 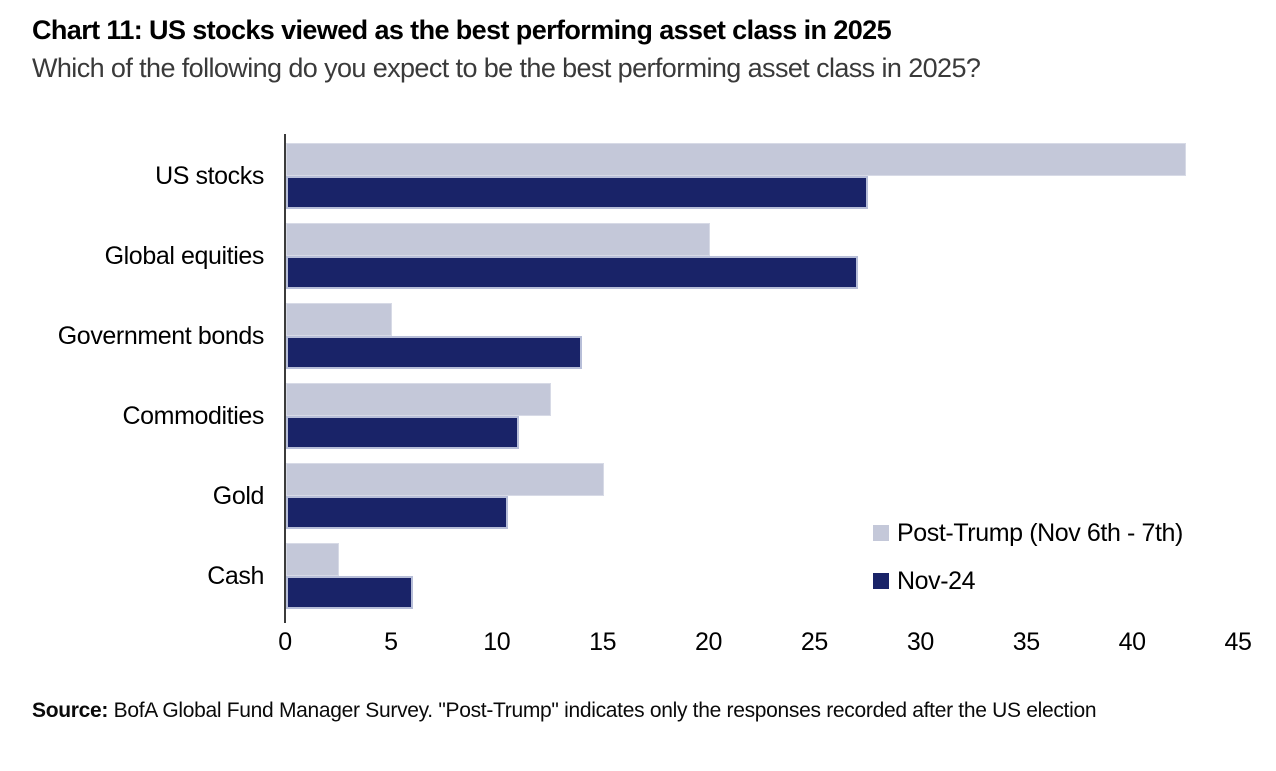 I want to click on x-tick-label: 0, so click(x=285, y=642).